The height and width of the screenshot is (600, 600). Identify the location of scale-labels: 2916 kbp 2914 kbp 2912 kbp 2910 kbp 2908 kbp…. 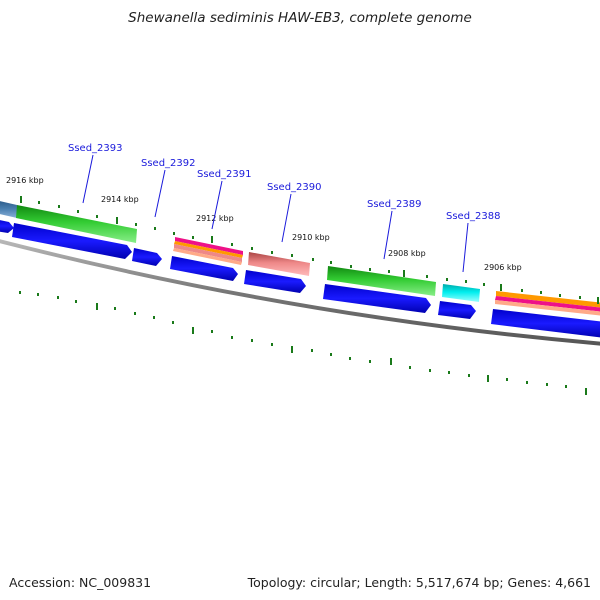
(264, 224).